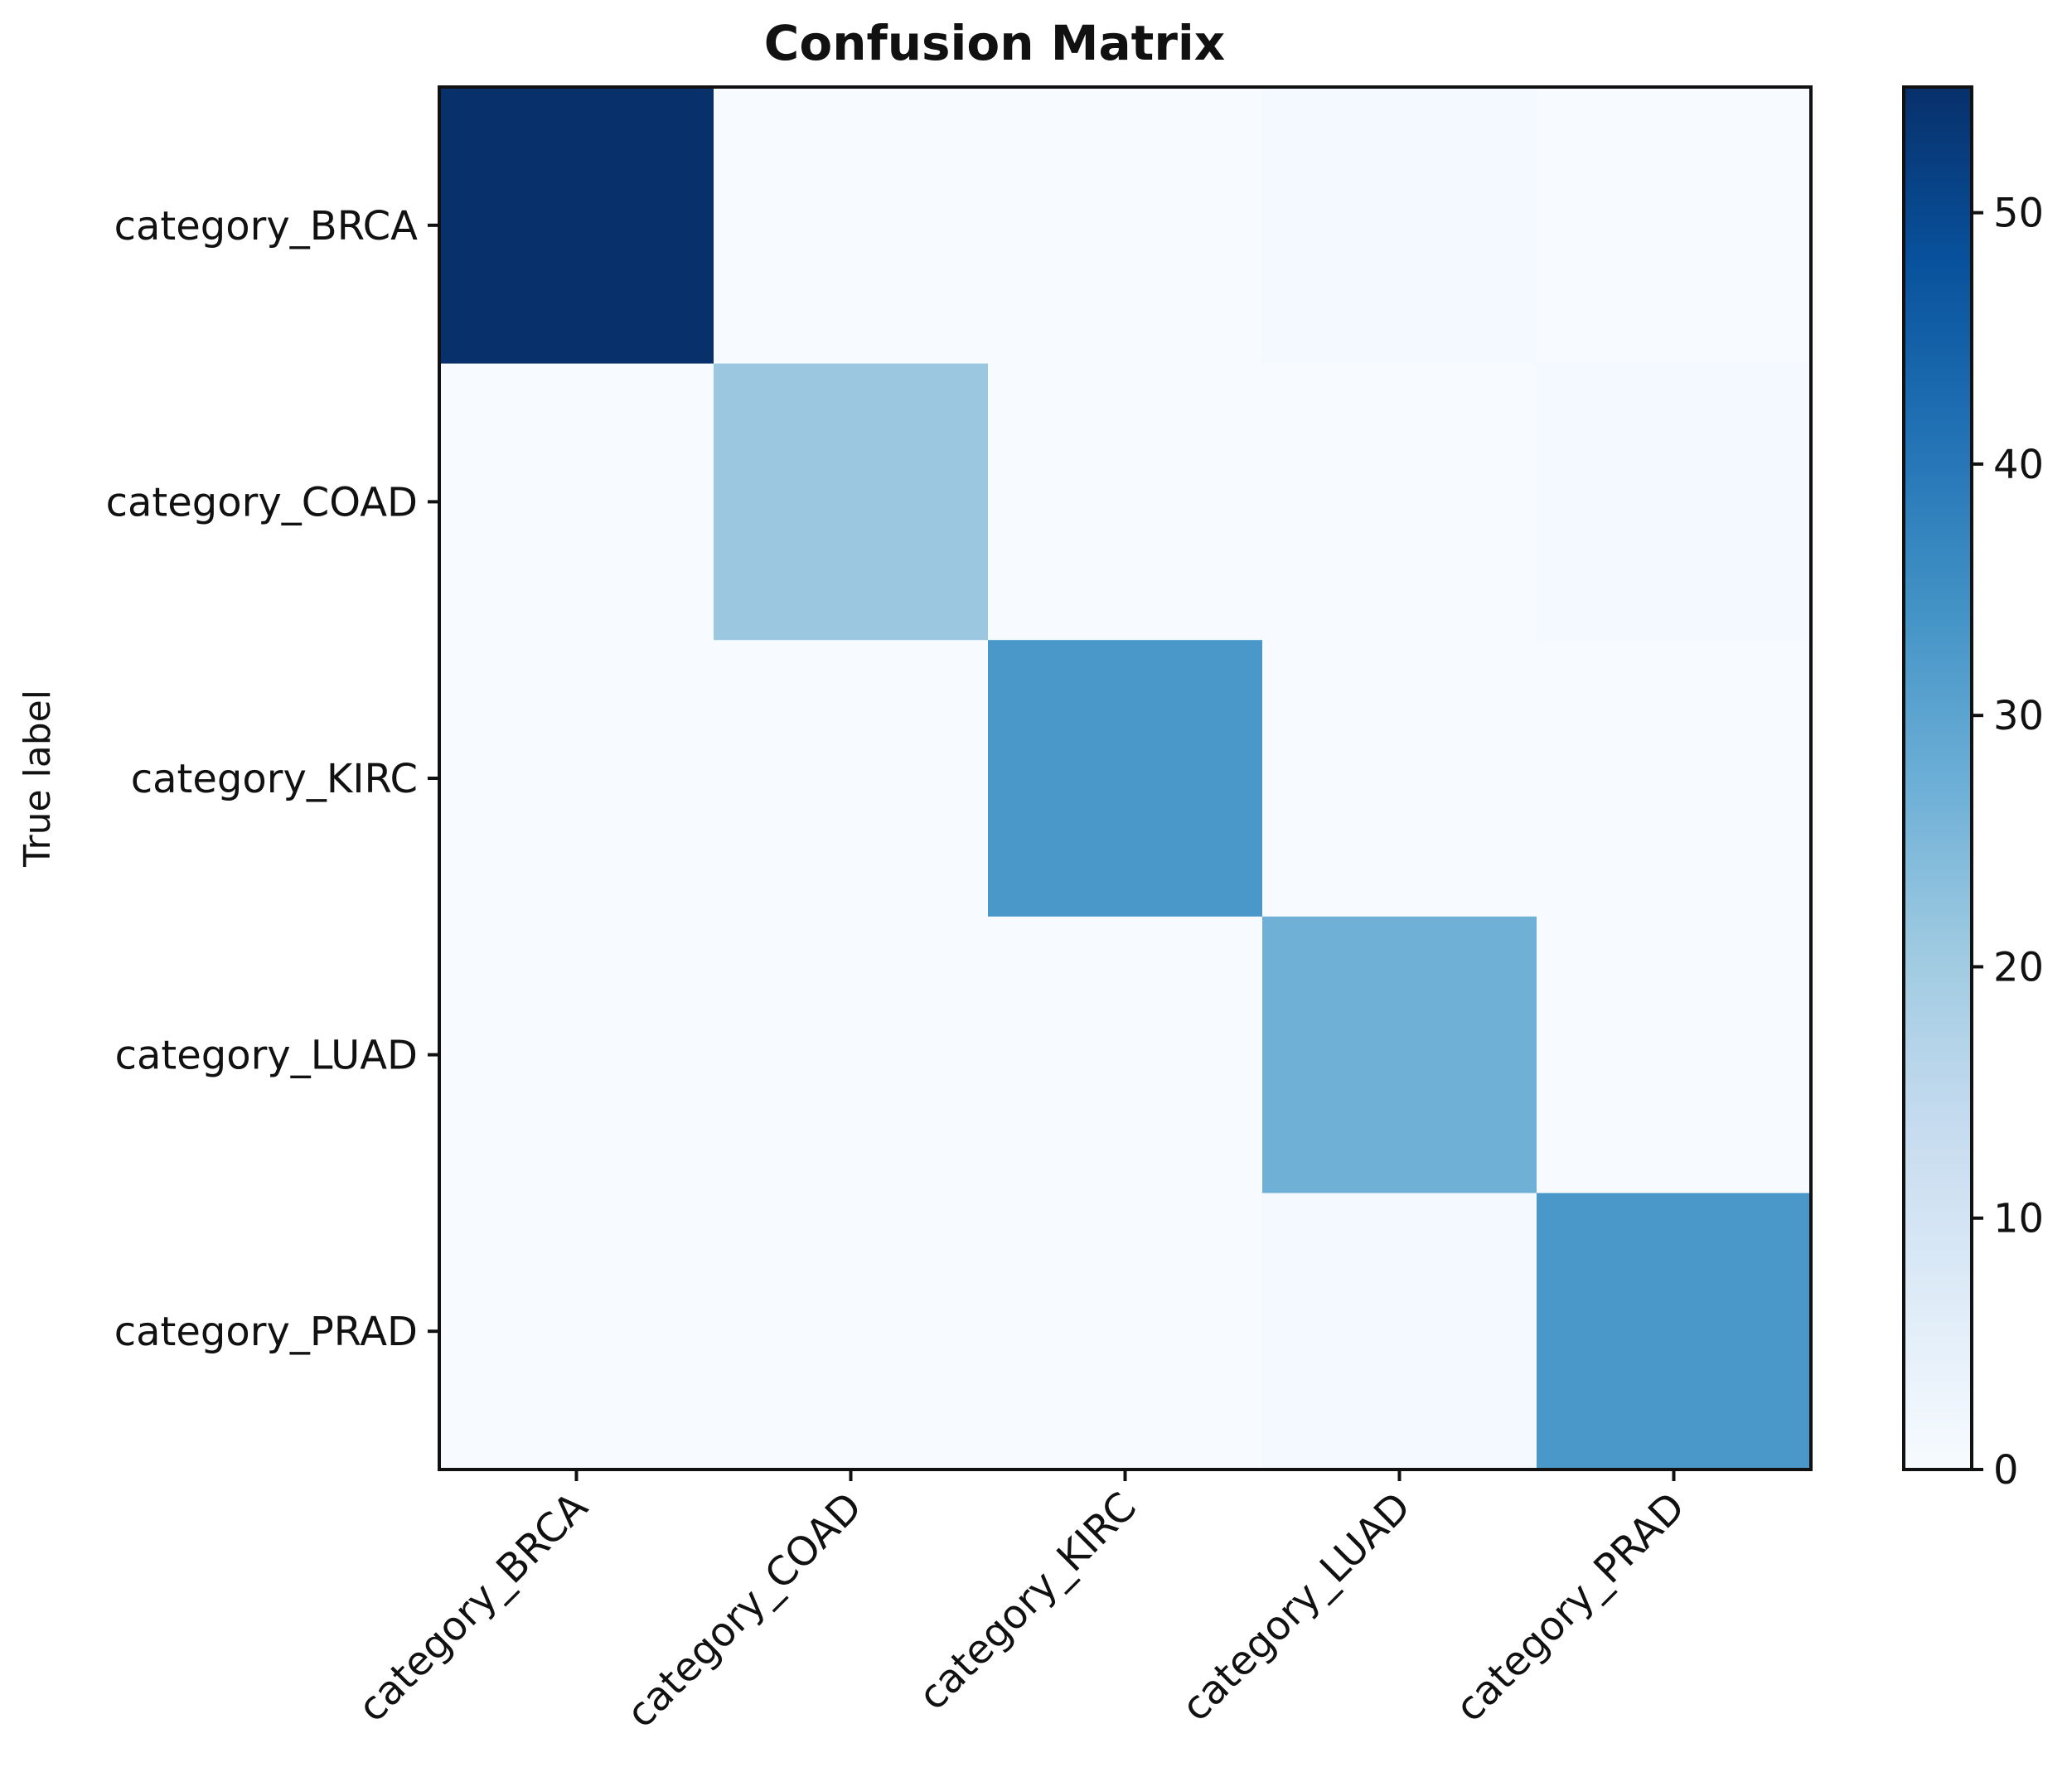 The height and width of the screenshot is (1777, 2072). I want to click on colorbar-tick-label: 40, so click(2018, 465).